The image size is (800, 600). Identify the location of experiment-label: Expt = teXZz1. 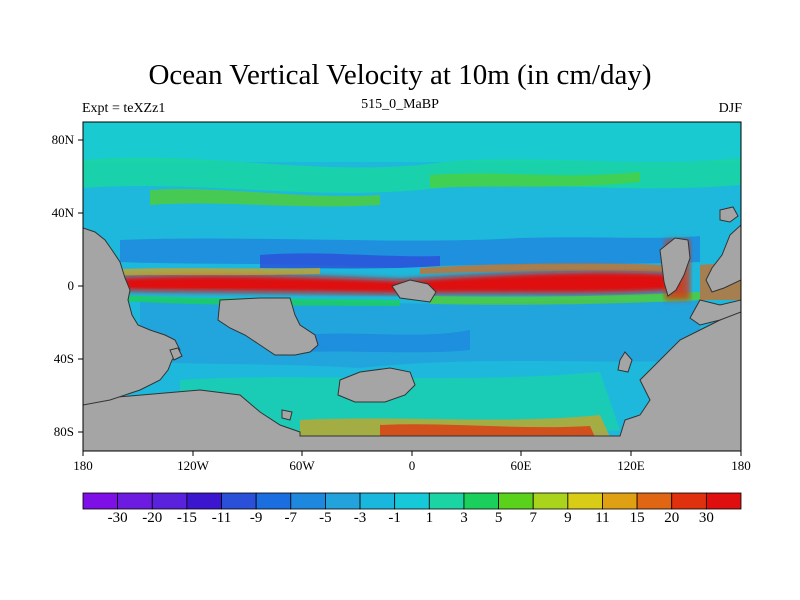
(124, 108).